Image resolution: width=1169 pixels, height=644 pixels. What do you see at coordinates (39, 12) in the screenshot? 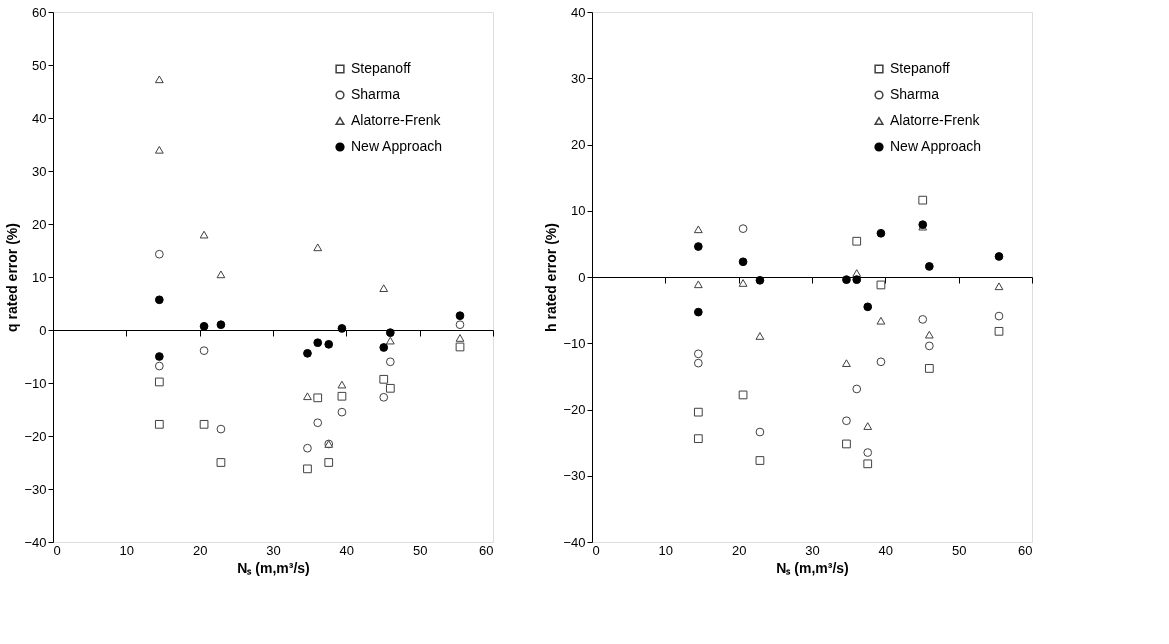
I see `y-tick-label: 60` at bounding box center [39, 12].